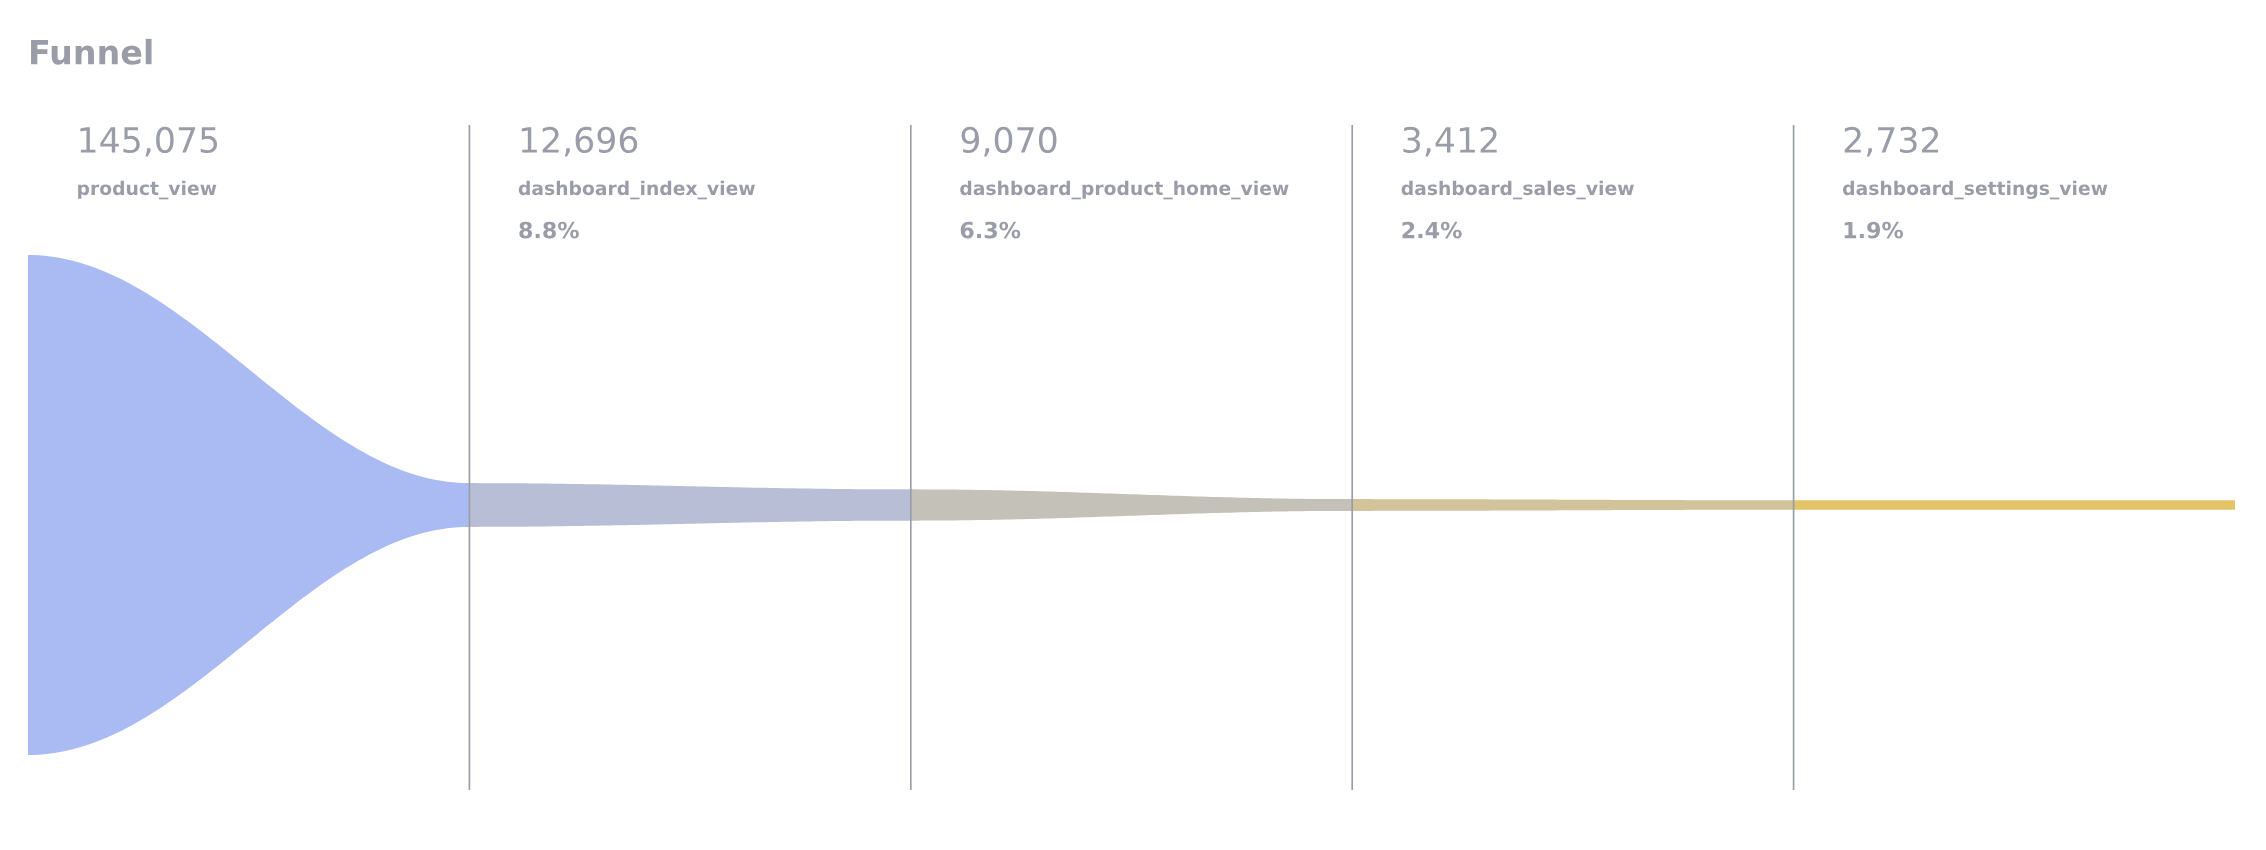 The image size is (2266, 850). Describe the element at coordinates (636, 190) in the screenshot. I see `category-label: dashboard_index_view` at that location.